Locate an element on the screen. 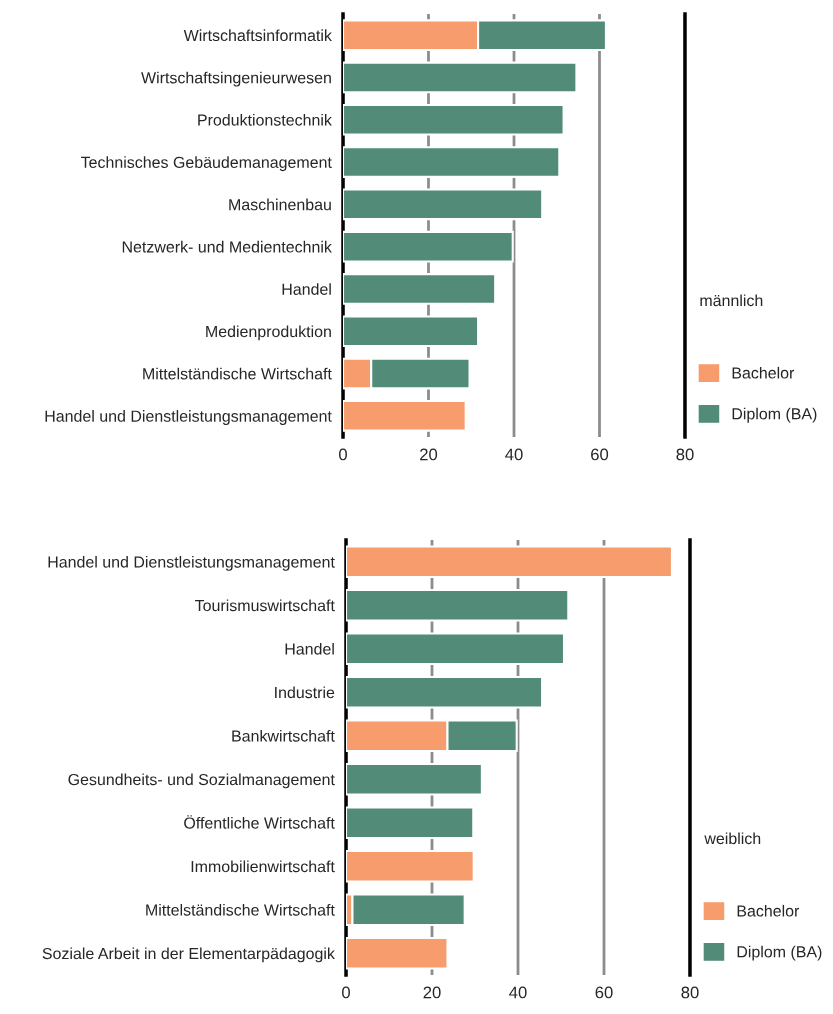 The height and width of the screenshot is (1014, 833). y-tick-label: Bankwirtschaft is located at coordinates (283, 735).